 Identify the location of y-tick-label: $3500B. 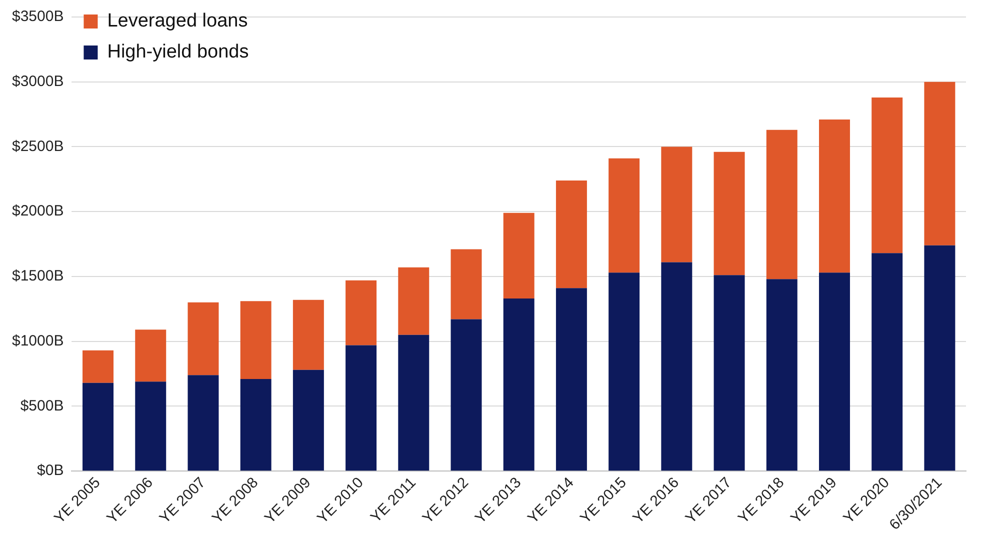
(38, 17).